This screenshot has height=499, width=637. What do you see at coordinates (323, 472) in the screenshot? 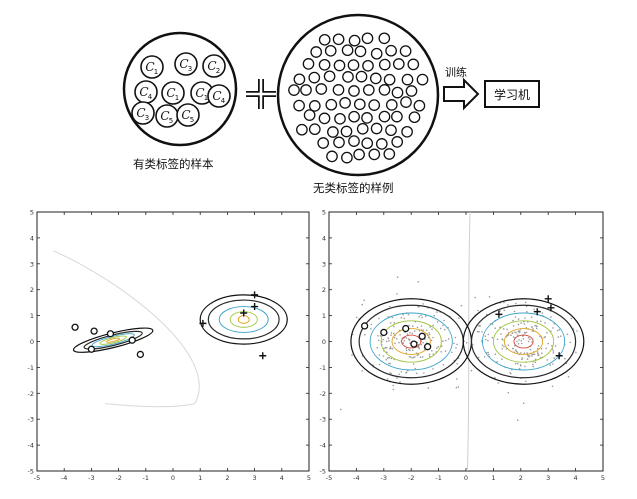
I see `y-tick-label: -5` at bounding box center [323, 472].